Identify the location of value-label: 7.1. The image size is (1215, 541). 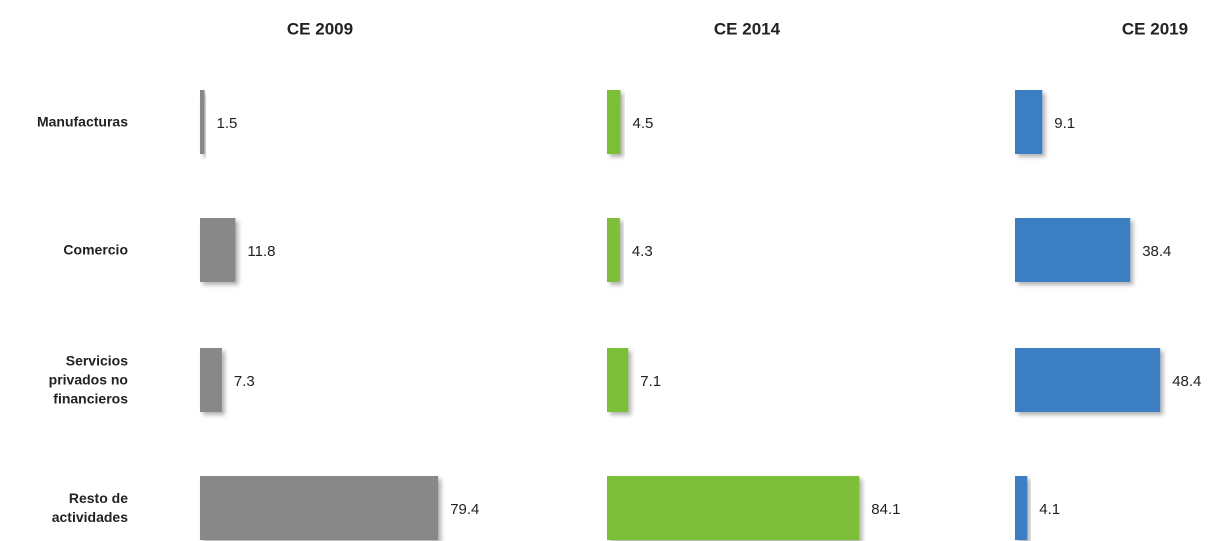
(650, 381).